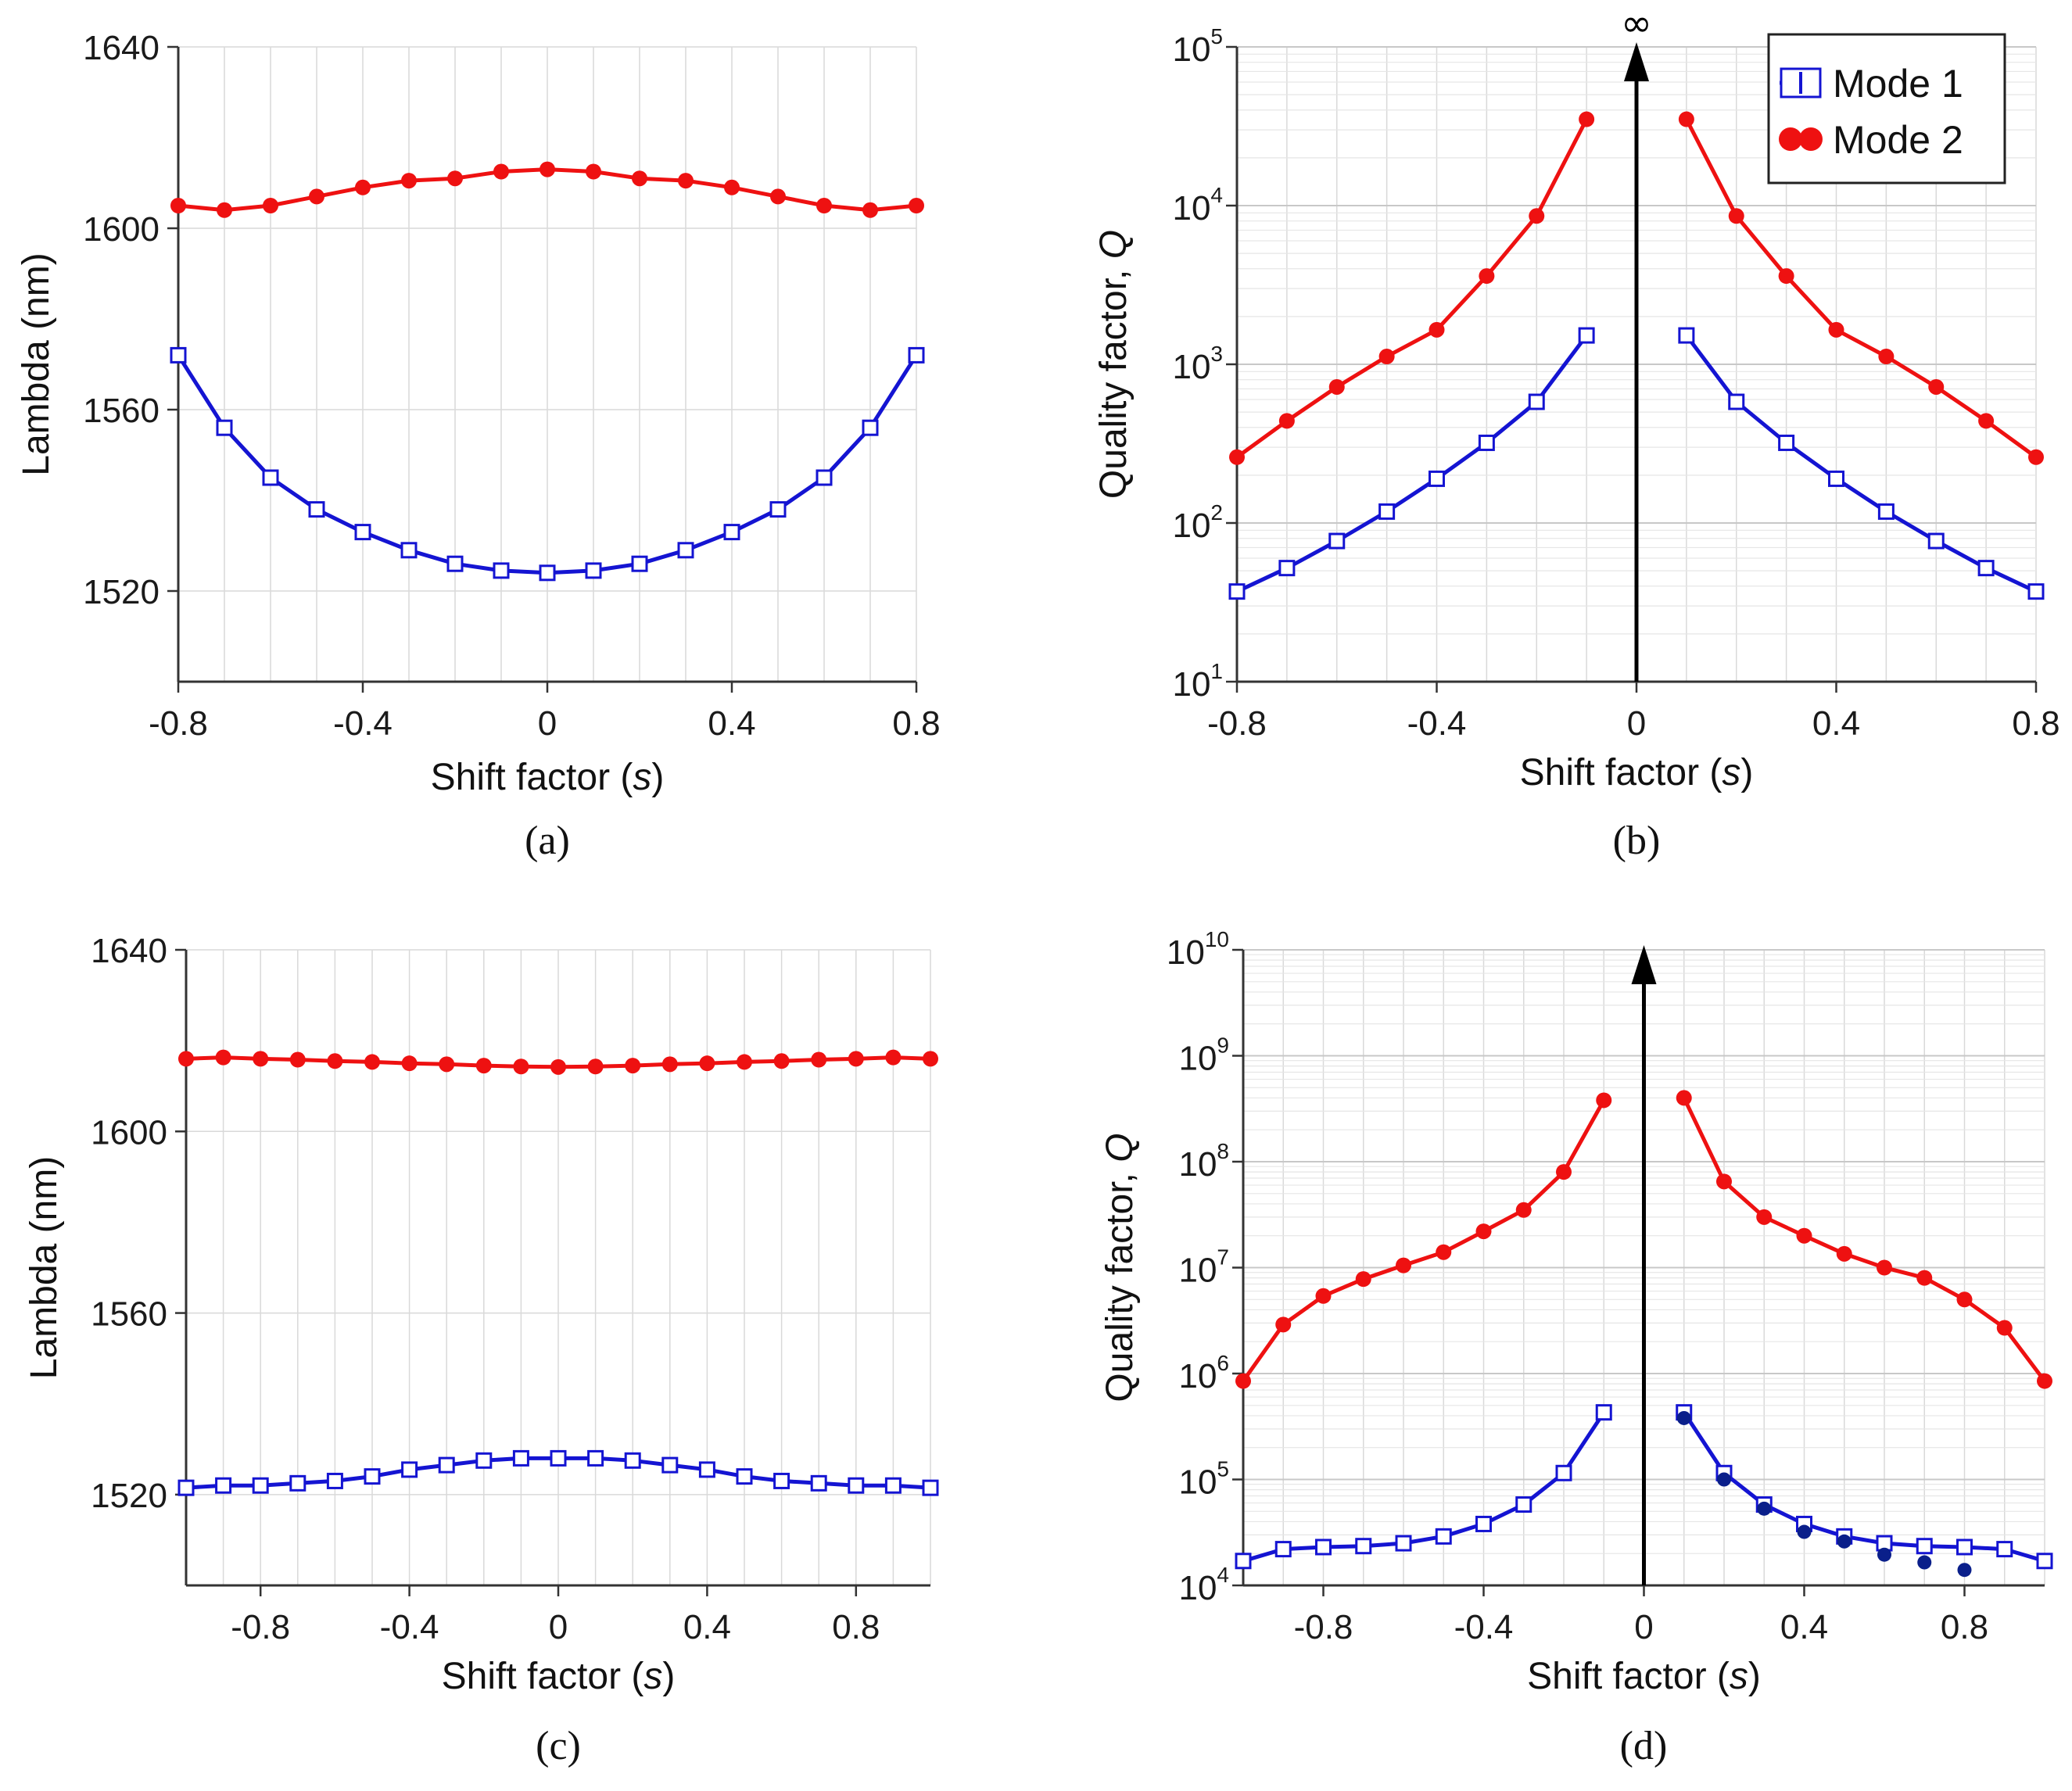 The width and height of the screenshot is (2072, 1791). Describe the element at coordinates (1637, 23) in the screenshot. I see `infinity-label: ∞` at that location.